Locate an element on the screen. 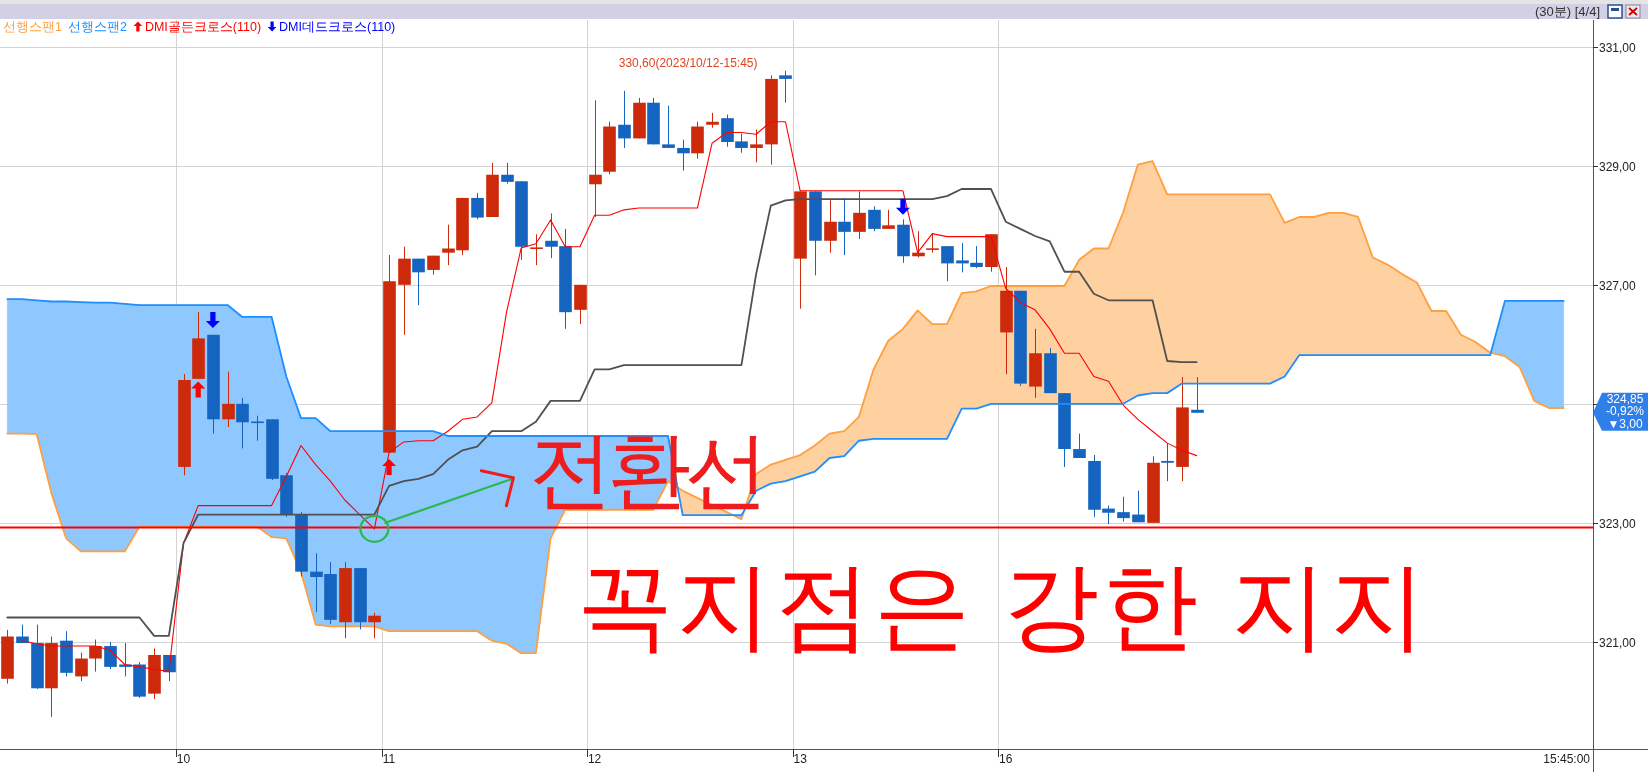  x-tick-label: 10 is located at coordinates (183, 759).